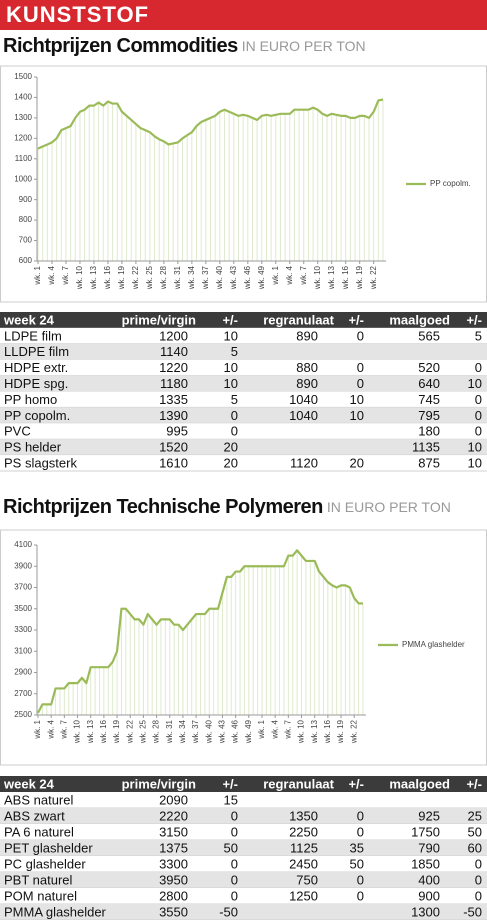 The image size is (487, 920). I want to click on cell-value: 1850, so click(425, 863).